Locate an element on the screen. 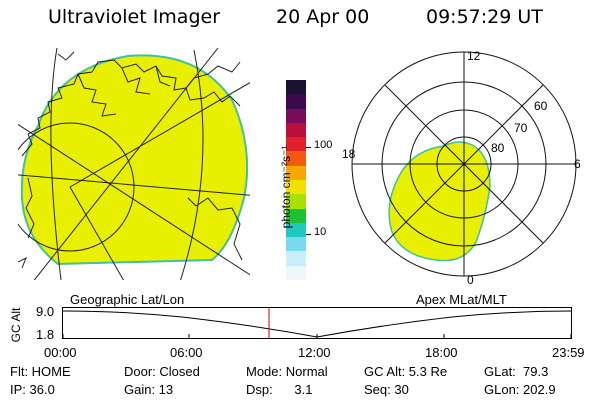  altitude-timeline is located at coordinates (317, 323).